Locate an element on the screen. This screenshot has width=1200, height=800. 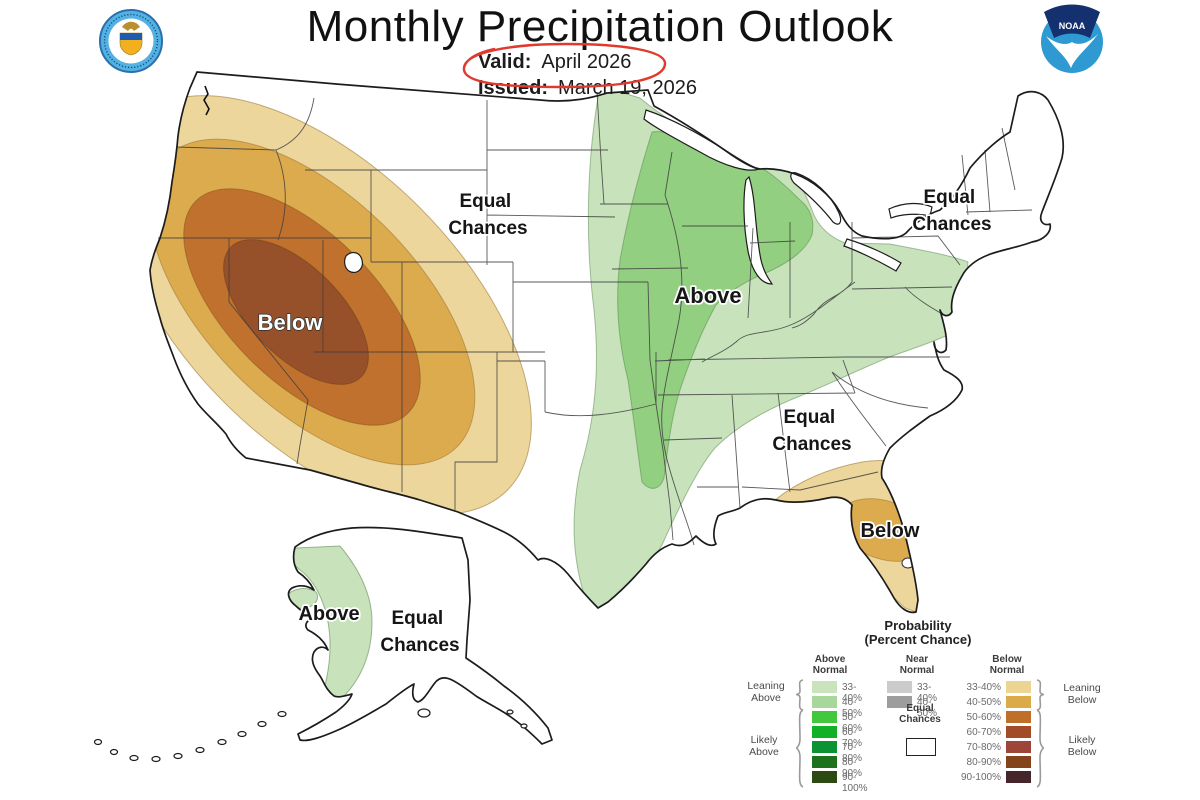
equal-chances-label-alaska: Equal Chances is located at coordinates (419, 632).